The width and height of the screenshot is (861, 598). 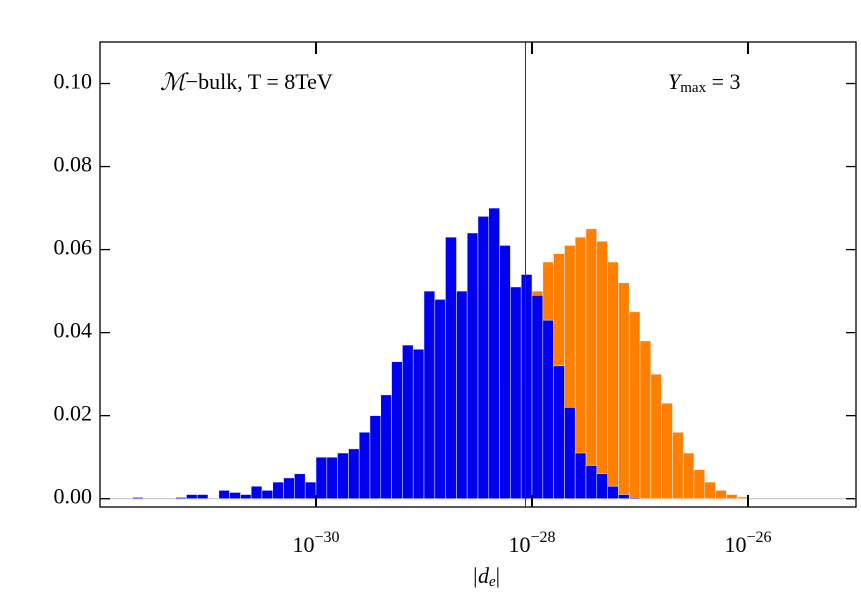 What do you see at coordinates (747, 543) in the screenshot?
I see `x-tick-label: 10−26` at bounding box center [747, 543].